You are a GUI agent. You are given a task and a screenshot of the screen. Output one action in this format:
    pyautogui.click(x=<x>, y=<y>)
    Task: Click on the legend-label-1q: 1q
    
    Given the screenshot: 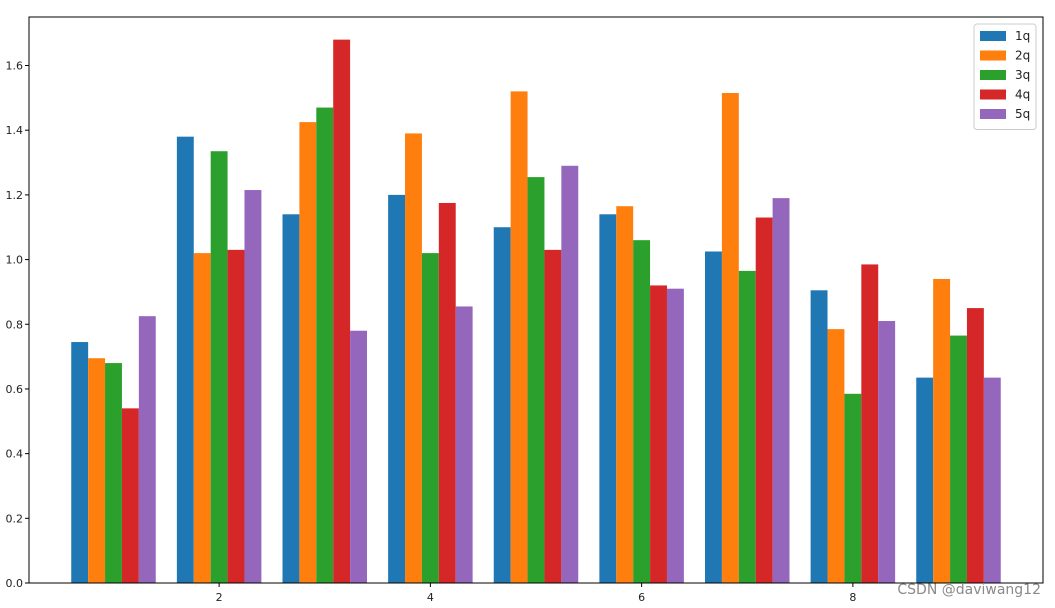 What is the action you would take?
    pyautogui.click(x=1022, y=36)
    